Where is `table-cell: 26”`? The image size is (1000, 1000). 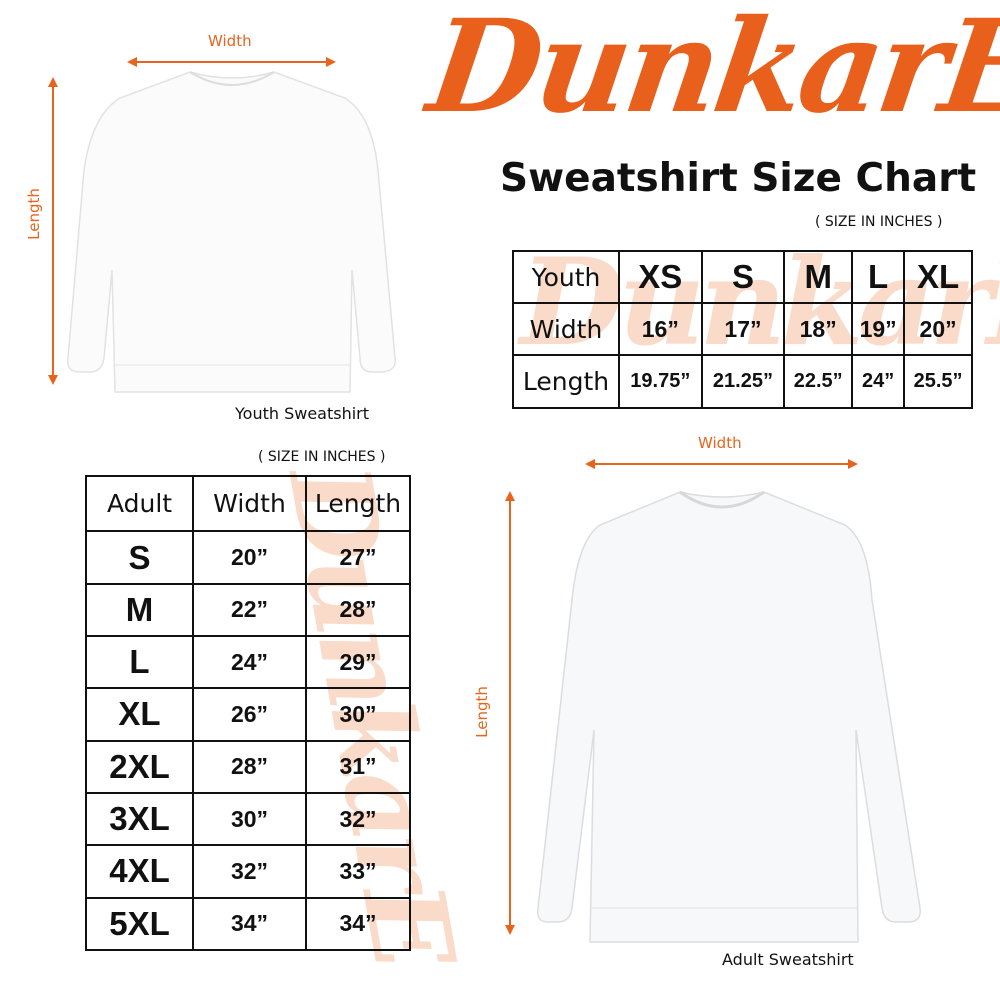 table-cell: 26” is located at coordinates (249, 714).